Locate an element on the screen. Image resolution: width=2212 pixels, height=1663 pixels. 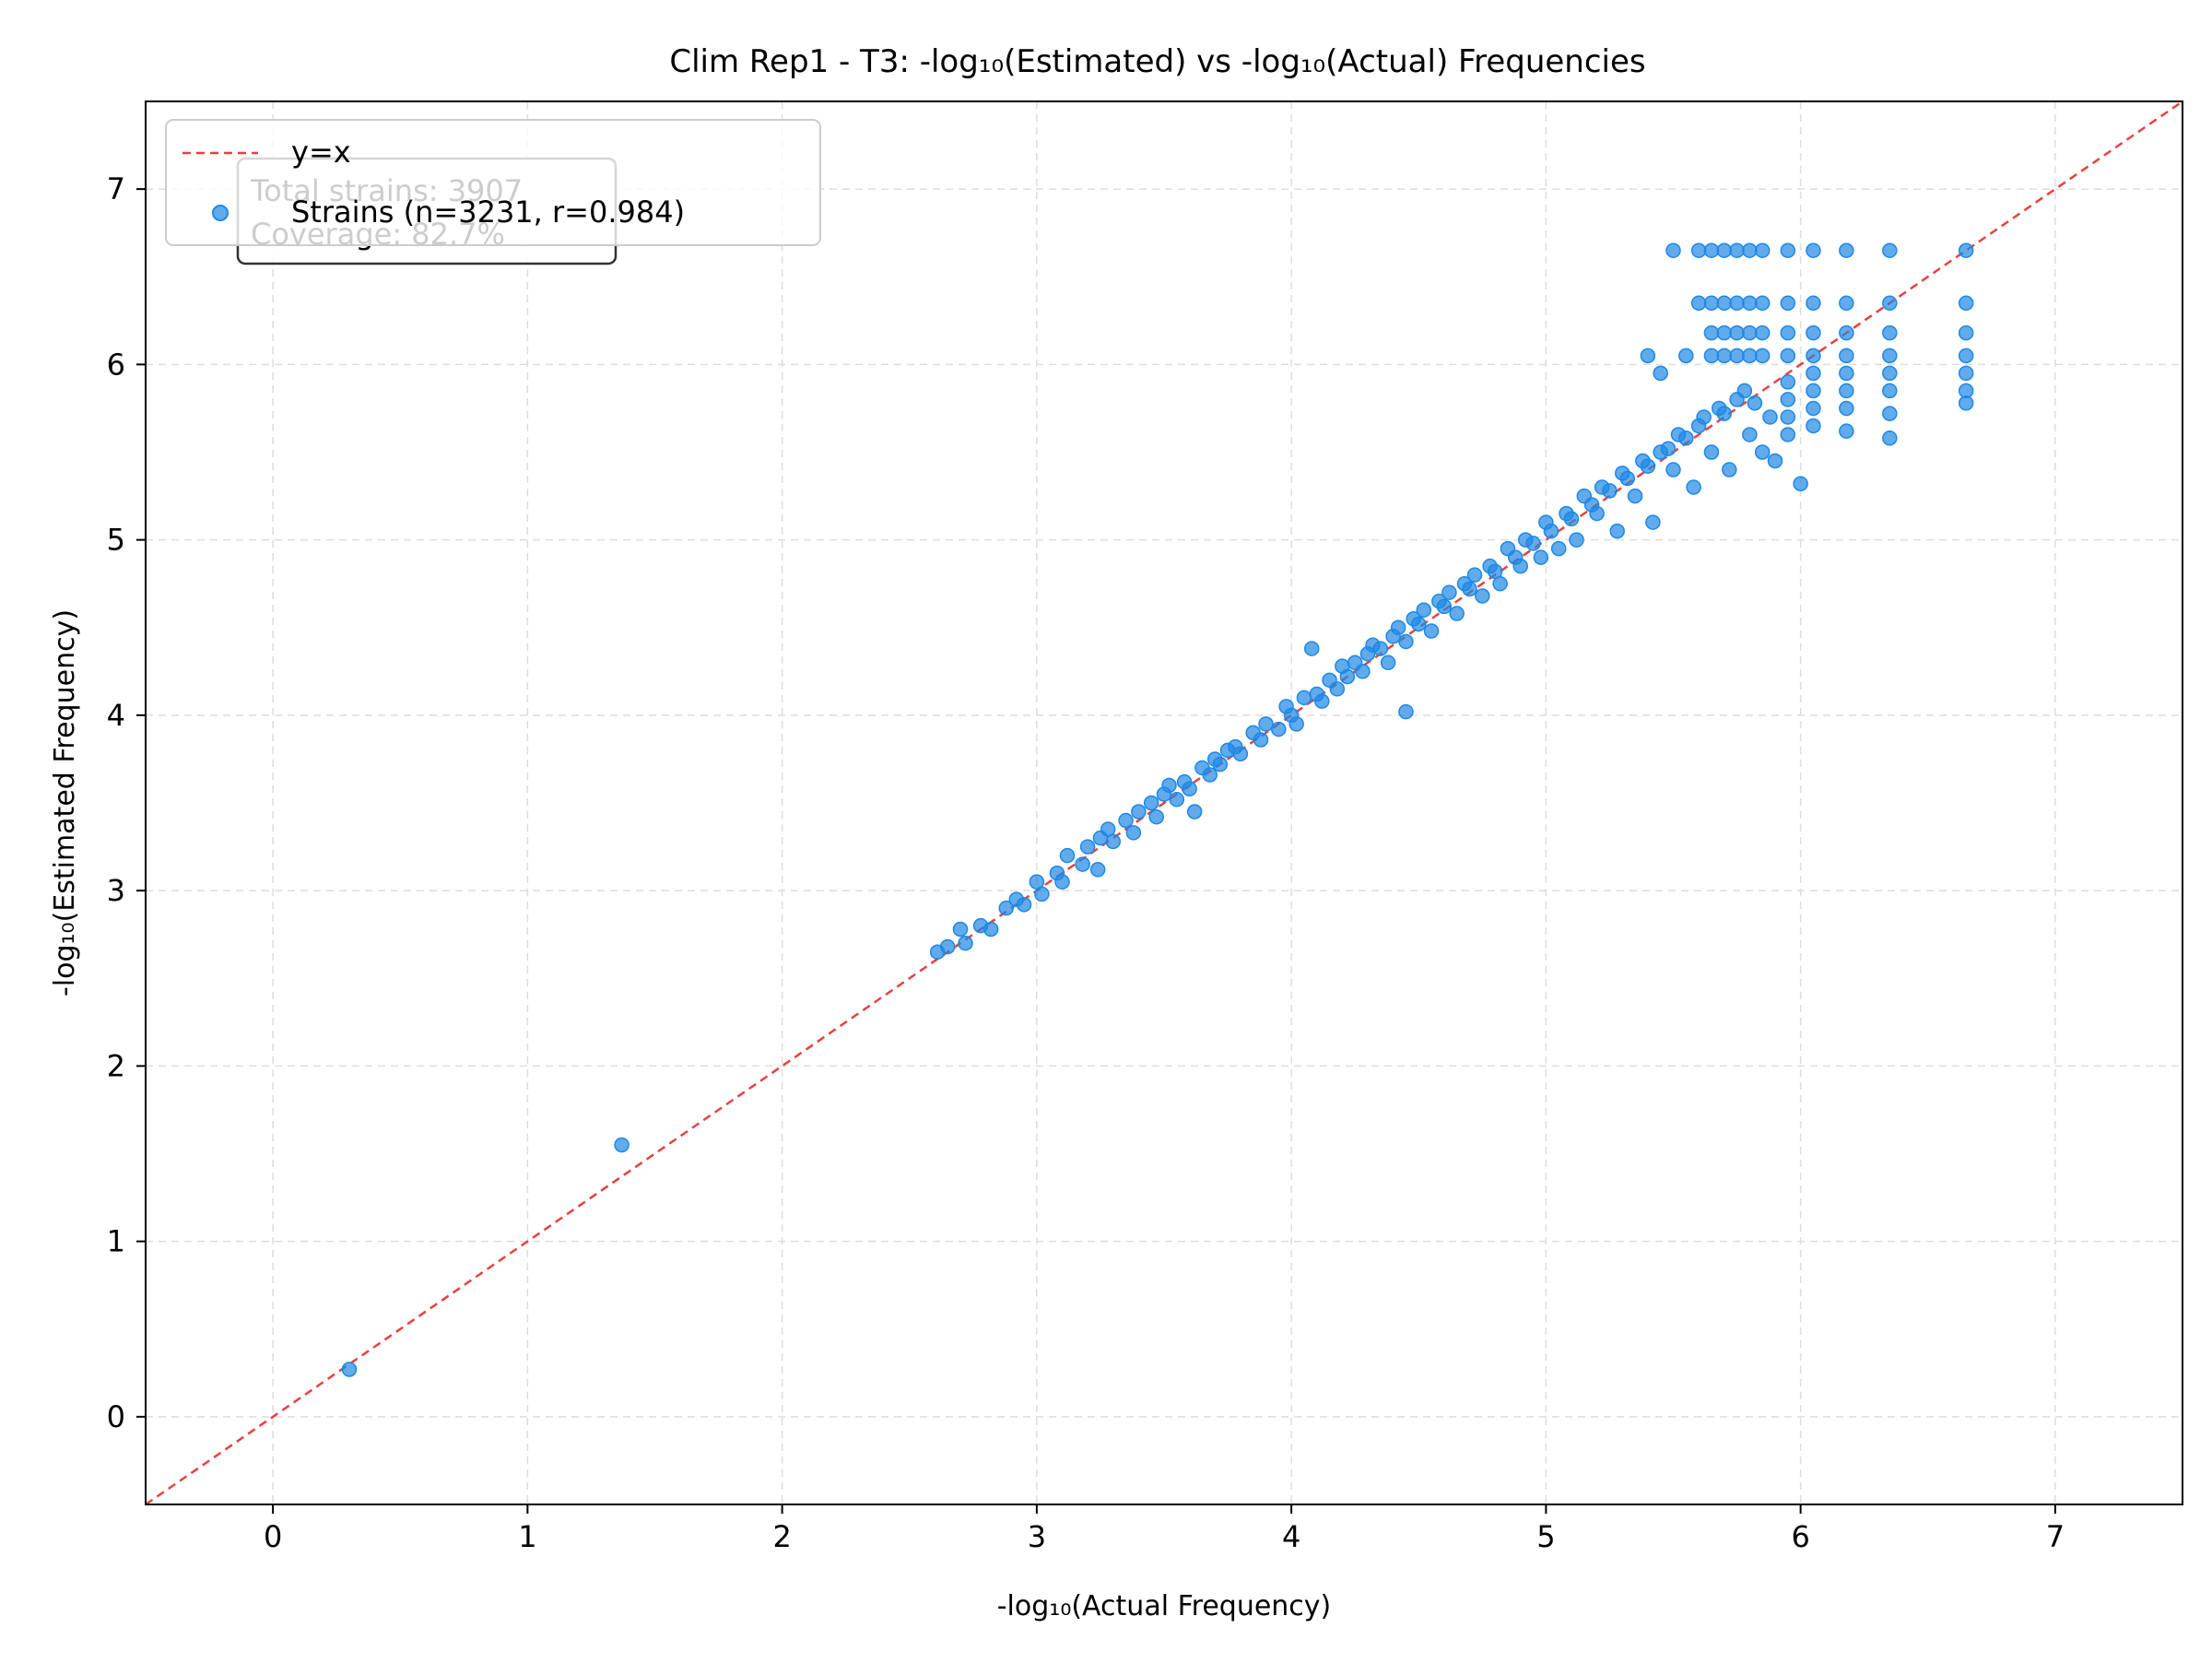
y-tick-label-7: 7 is located at coordinates (116, 188).